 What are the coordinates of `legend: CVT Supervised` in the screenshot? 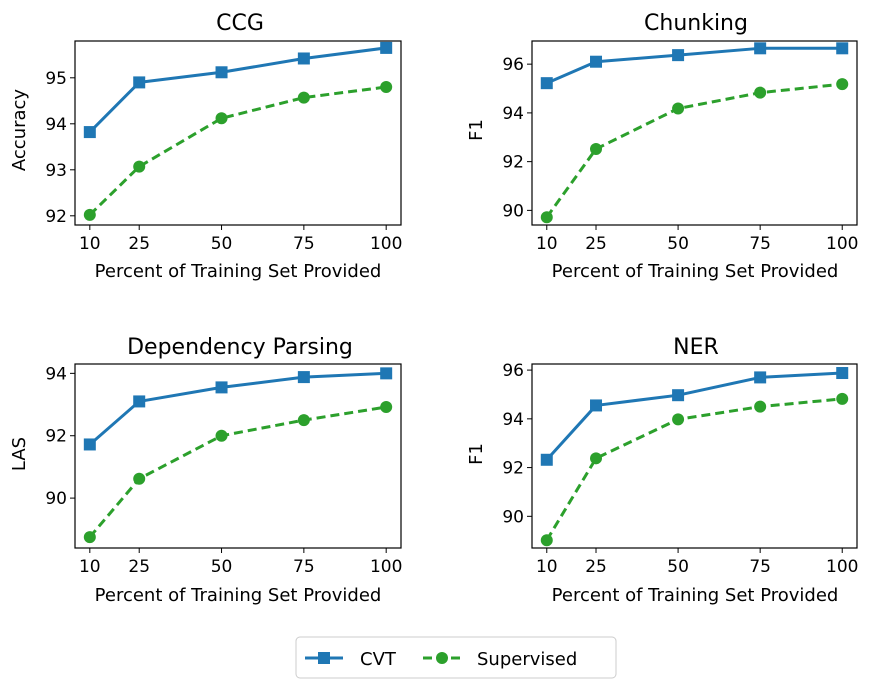 It's located at (456, 657).